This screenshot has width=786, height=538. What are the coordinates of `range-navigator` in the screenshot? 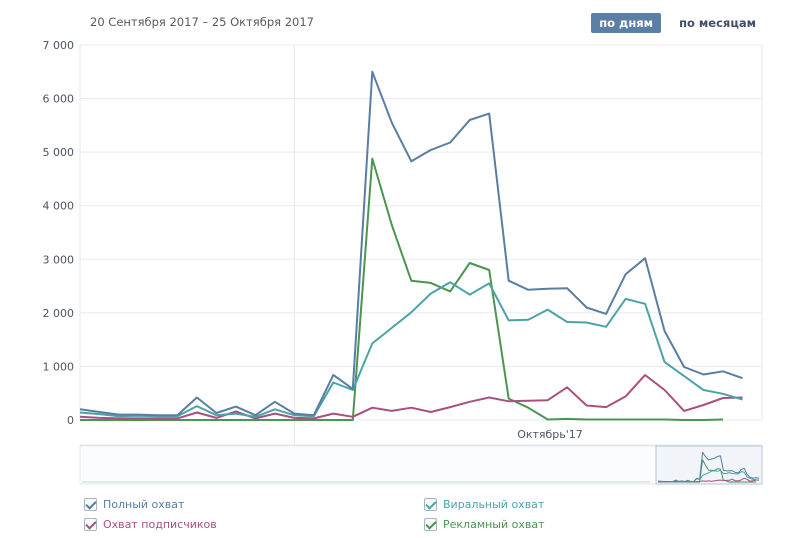 It's located at (421, 465).